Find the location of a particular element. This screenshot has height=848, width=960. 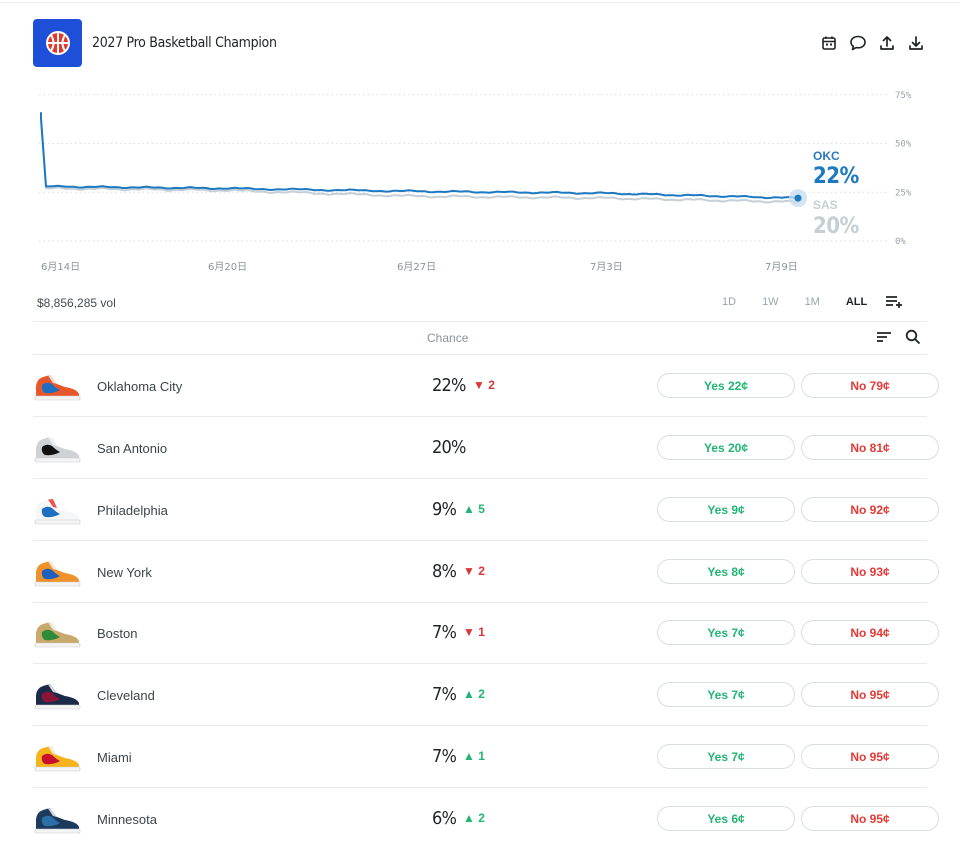

team-name: San Antonio is located at coordinates (132, 448).